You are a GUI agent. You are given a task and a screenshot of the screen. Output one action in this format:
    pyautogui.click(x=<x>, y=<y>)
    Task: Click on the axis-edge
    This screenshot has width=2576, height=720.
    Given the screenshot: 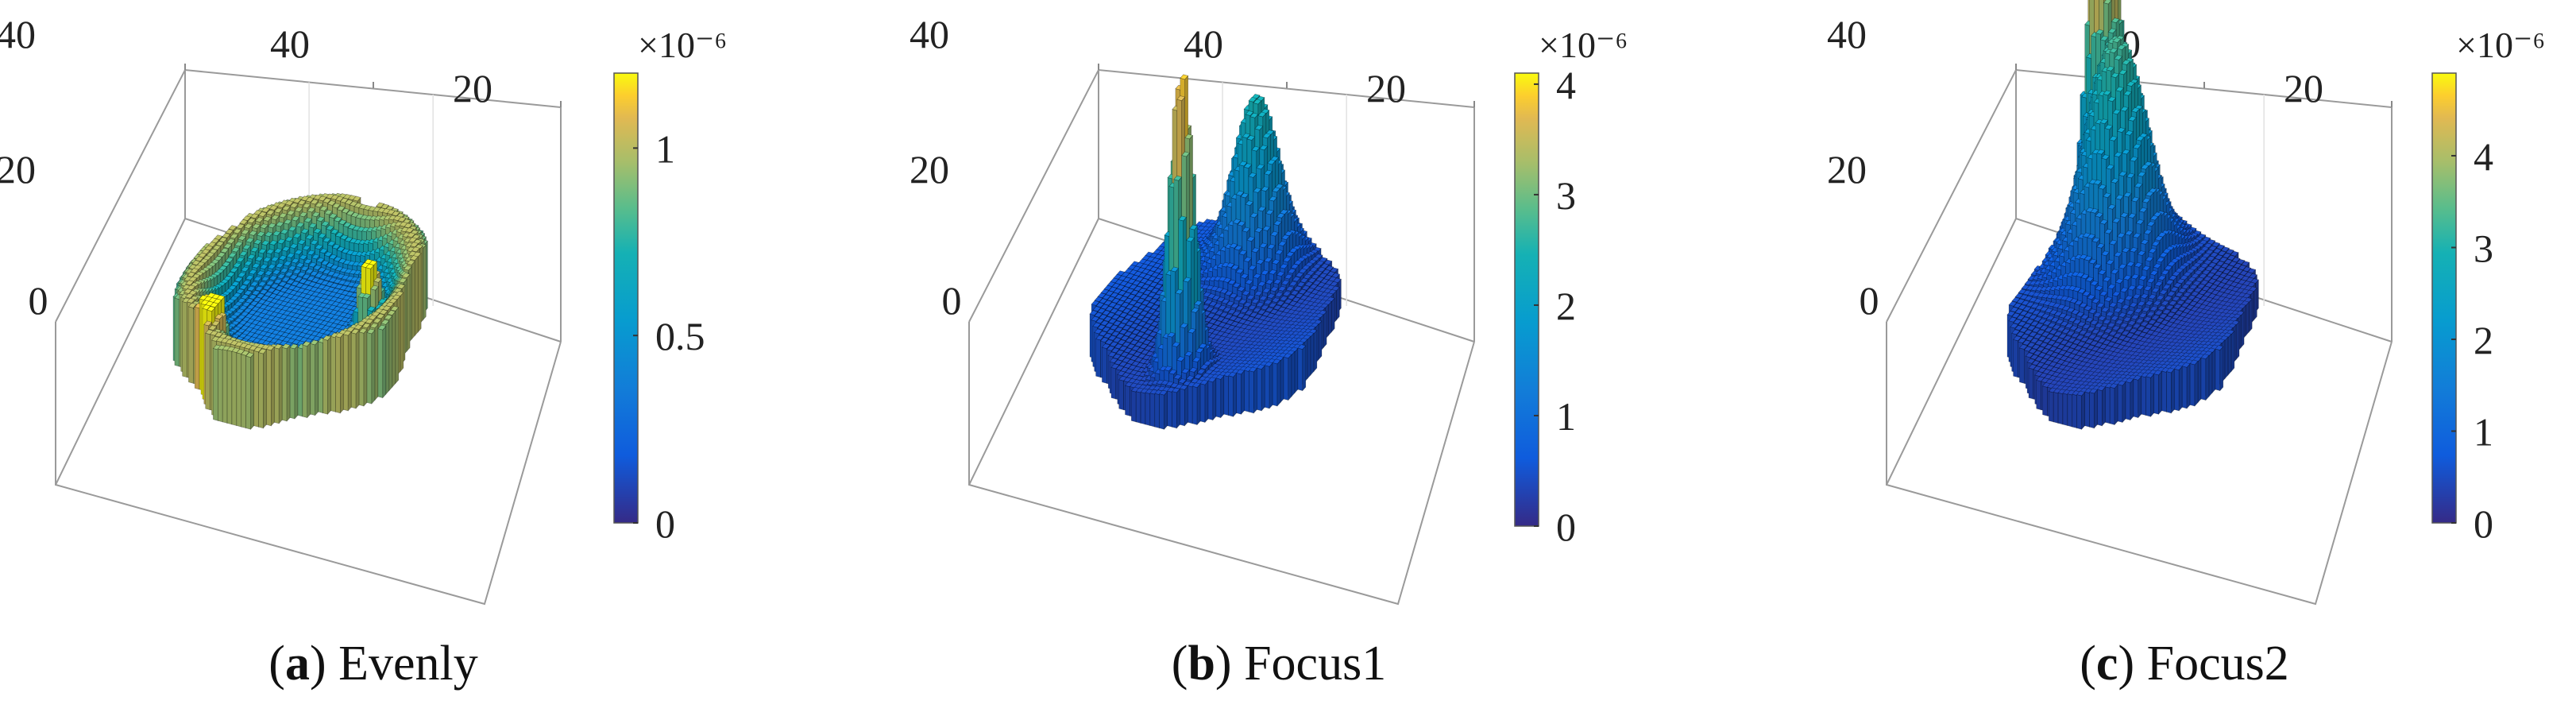 What is the action you would take?
    pyautogui.click(x=121, y=352)
    